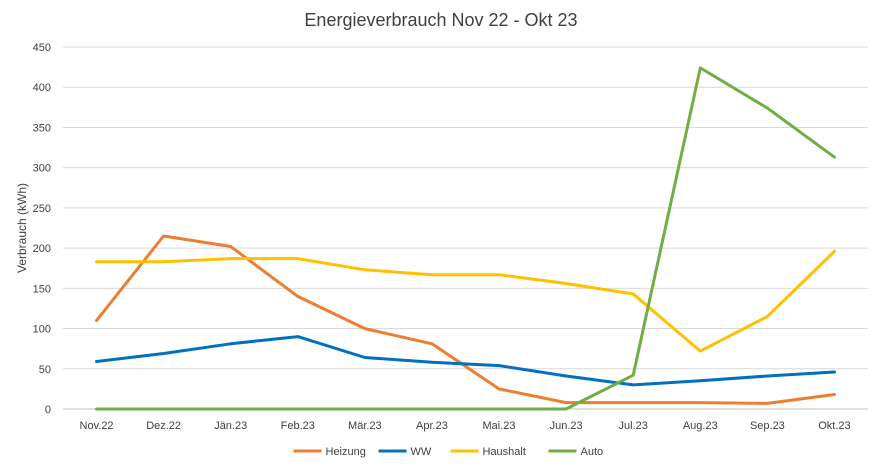 Image resolution: width=883 pixels, height=468 pixels. I want to click on legend-label-ww: WW, so click(421, 452).